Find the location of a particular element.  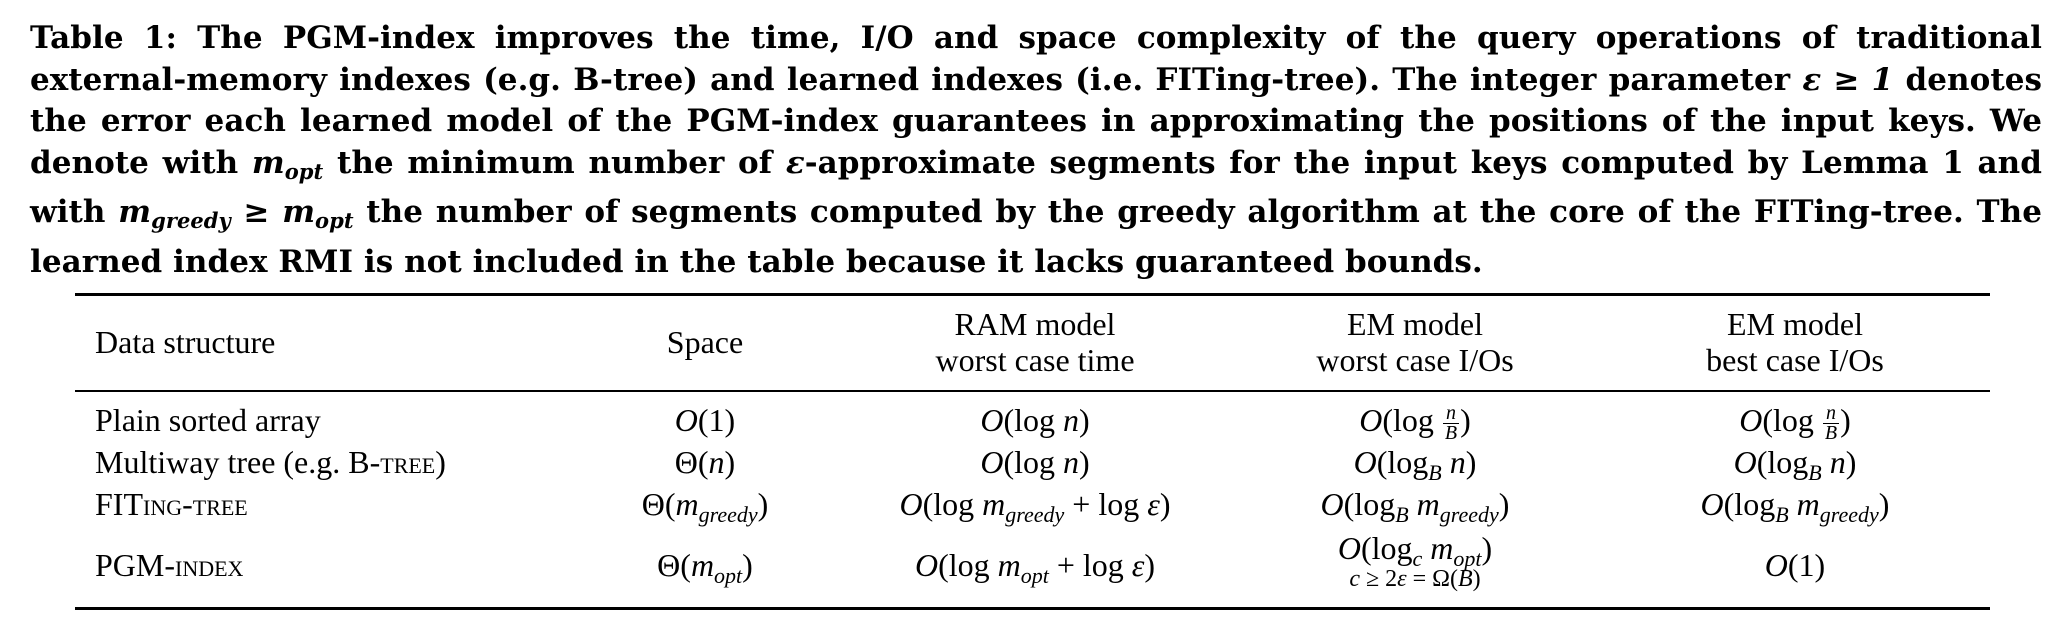

cell-ram-row3: O(log mgreedy + log ε) is located at coordinates (1035, 506).